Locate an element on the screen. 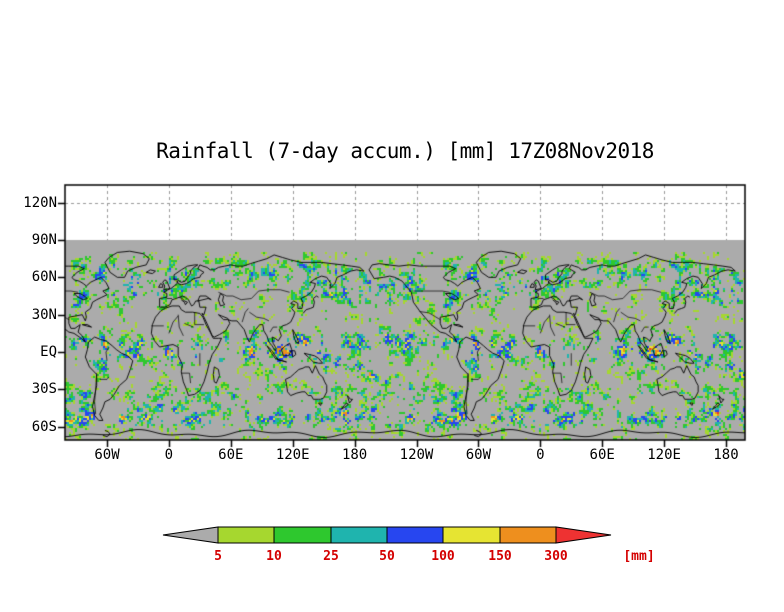 The image size is (784, 612). legend-tick-50: 50 is located at coordinates (387, 556).